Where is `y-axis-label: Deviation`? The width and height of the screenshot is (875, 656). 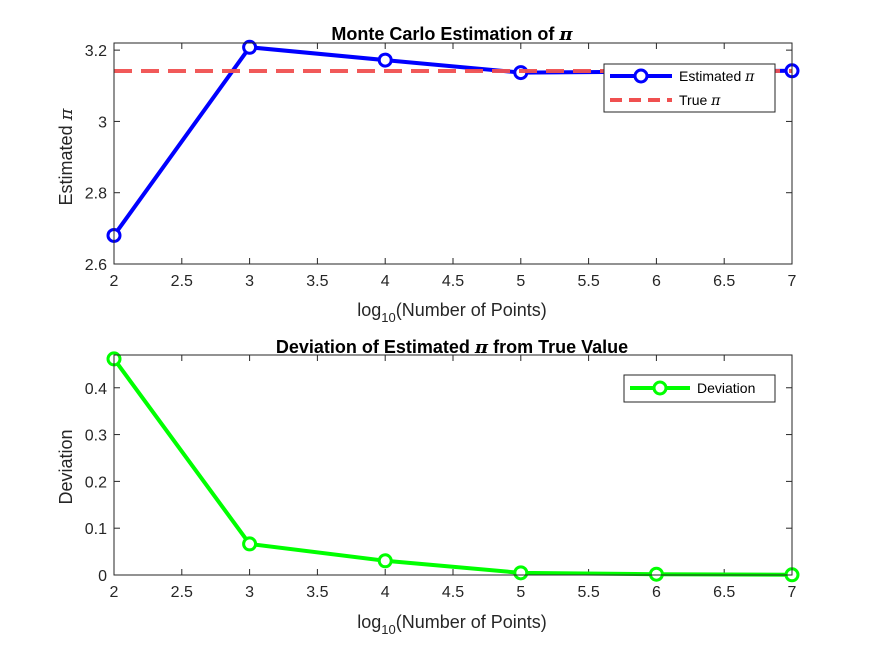
y-axis-label: Deviation is located at coordinates (66, 466).